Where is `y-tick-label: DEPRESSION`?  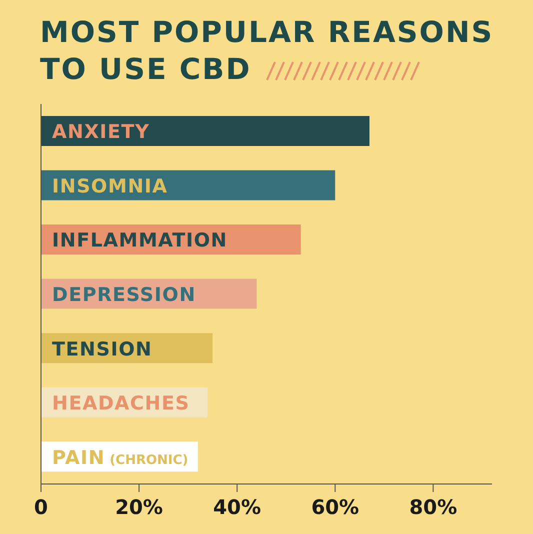
y-tick-label: DEPRESSION is located at coordinates (124, 295).